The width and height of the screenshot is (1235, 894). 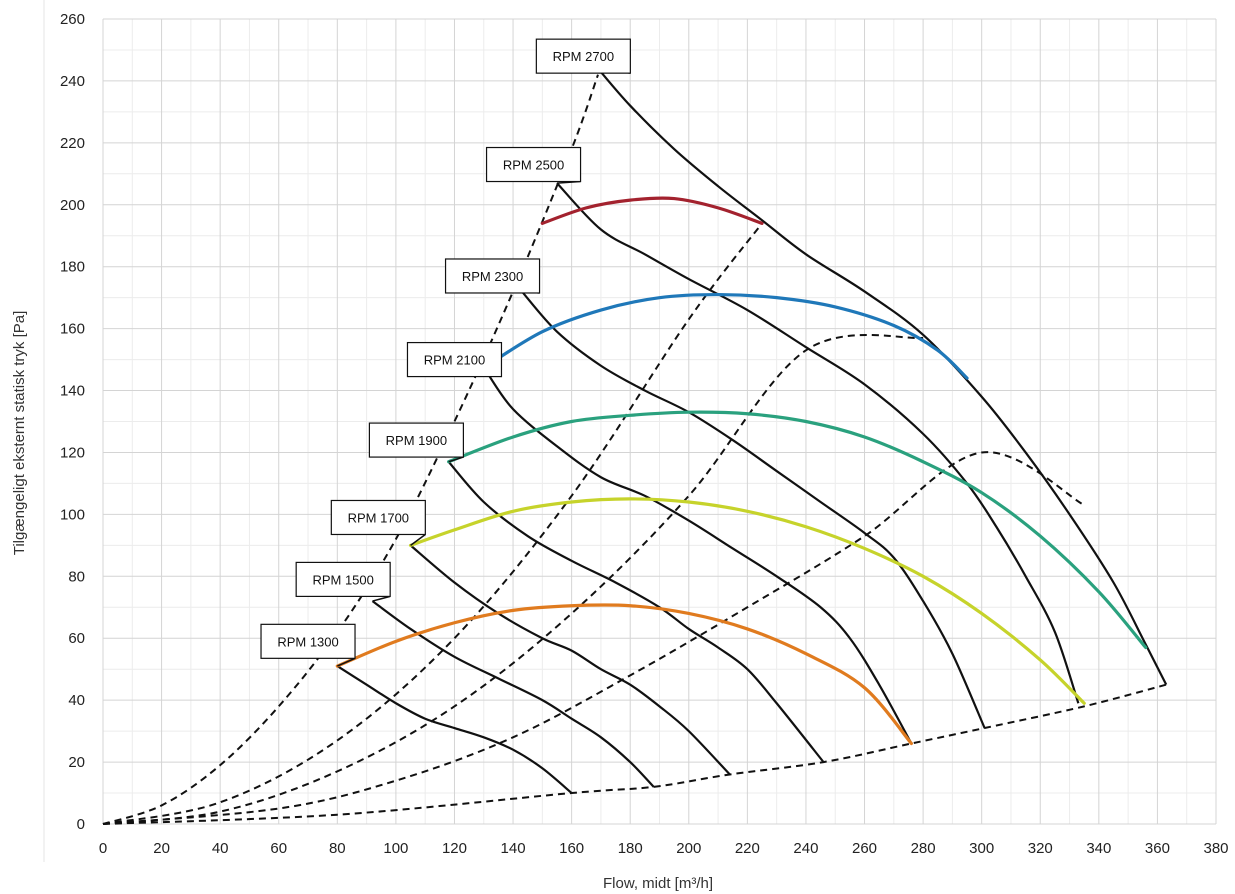 I want to click on y-tick-label: 20, so click(x=76, y=762).